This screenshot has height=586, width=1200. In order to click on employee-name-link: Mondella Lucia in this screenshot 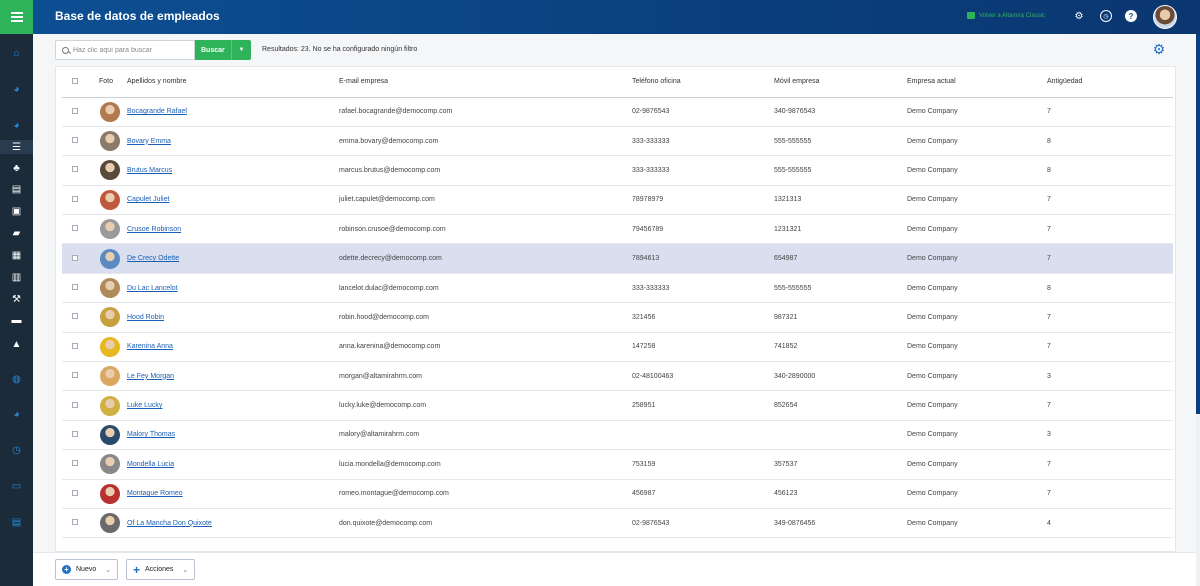, I will do `click(151, 464)`.